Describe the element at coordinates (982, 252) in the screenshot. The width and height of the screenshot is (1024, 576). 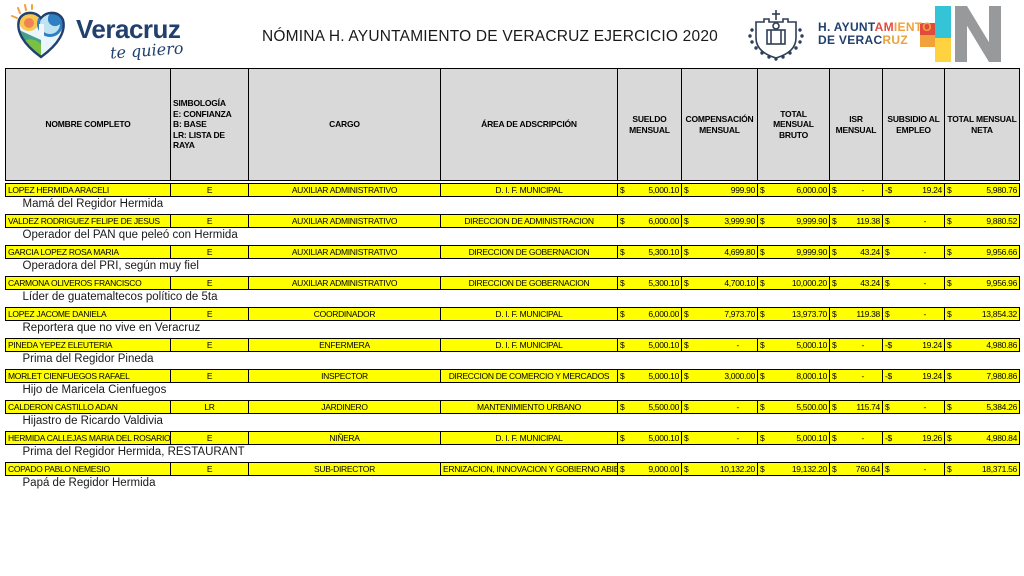
I see `cell-neta: $9,956.66` at that location.